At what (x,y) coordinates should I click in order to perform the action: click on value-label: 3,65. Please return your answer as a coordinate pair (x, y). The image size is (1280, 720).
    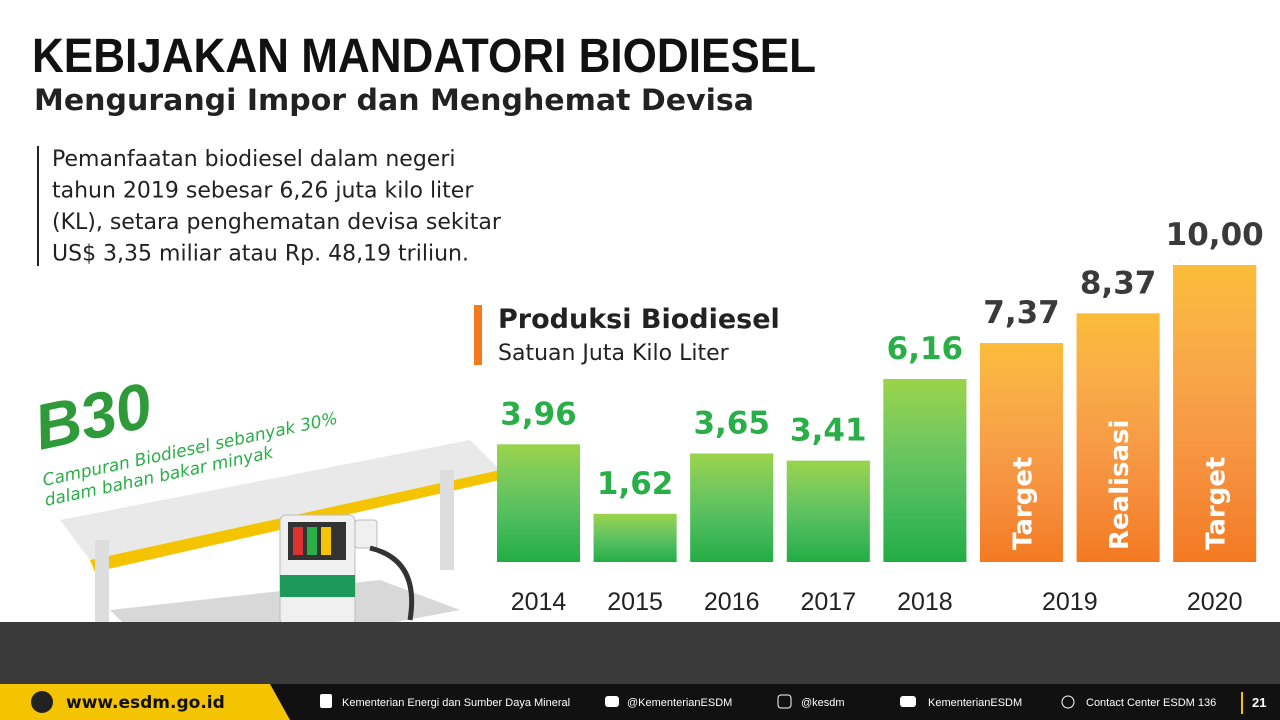
    Looking at the image, I should click on (731, 424).